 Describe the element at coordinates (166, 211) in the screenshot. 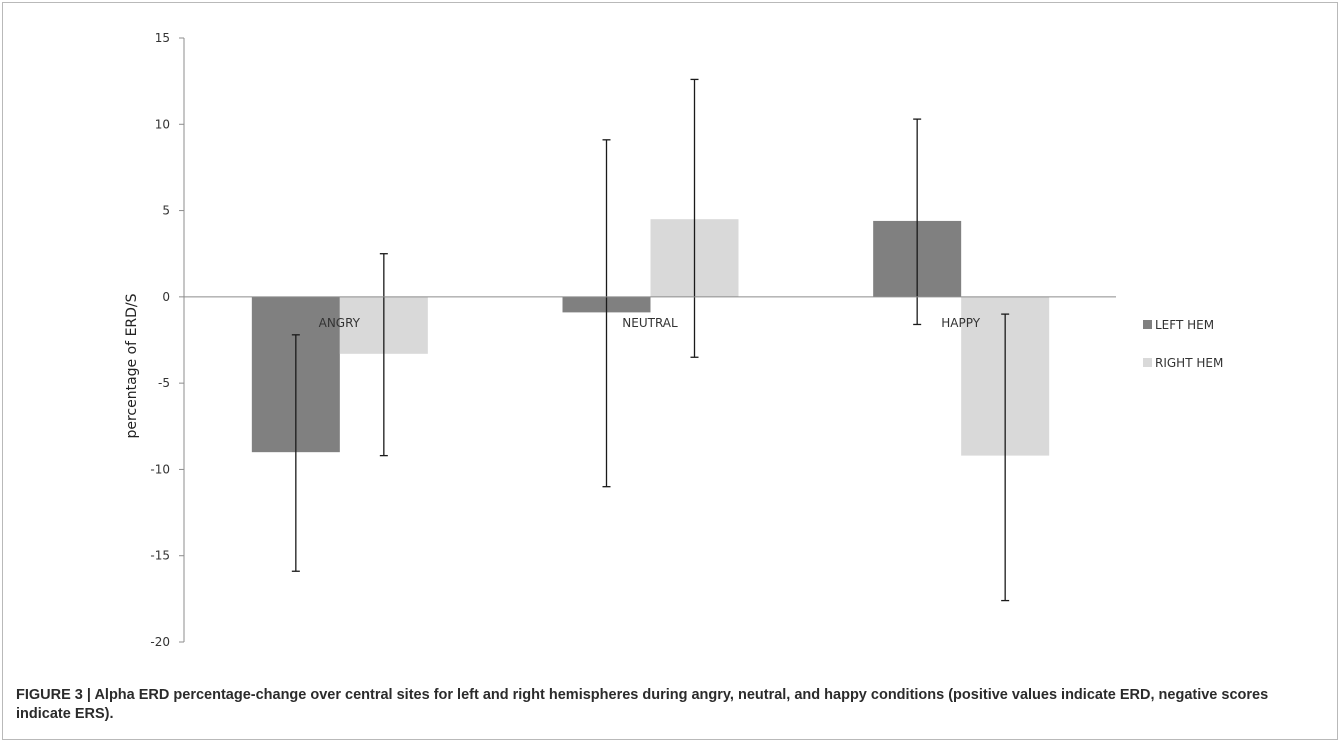

I see `y-tick-label: 5` at that location.